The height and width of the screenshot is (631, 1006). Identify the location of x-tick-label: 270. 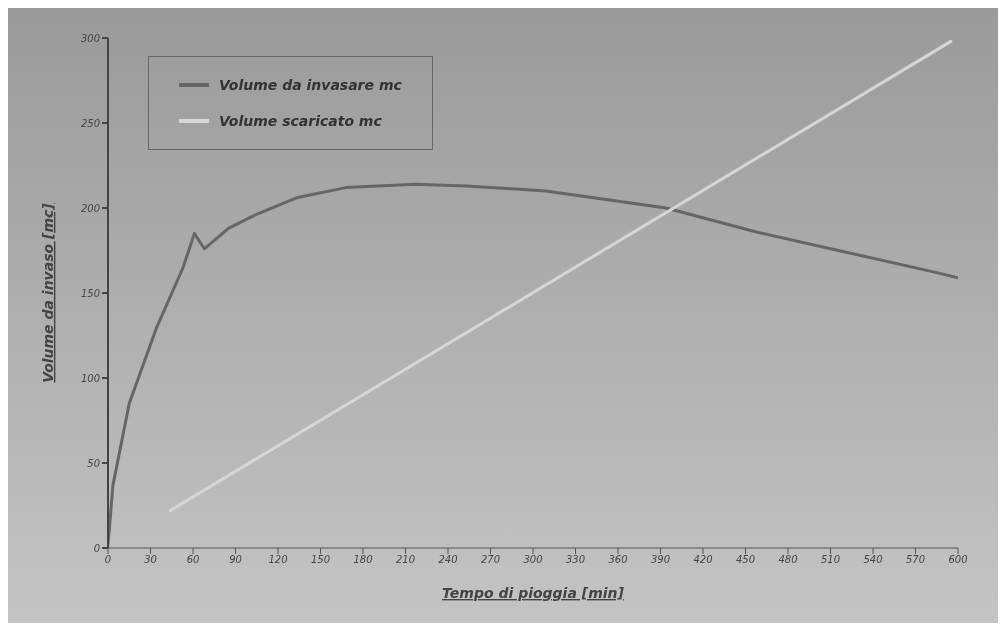
(490, 560).